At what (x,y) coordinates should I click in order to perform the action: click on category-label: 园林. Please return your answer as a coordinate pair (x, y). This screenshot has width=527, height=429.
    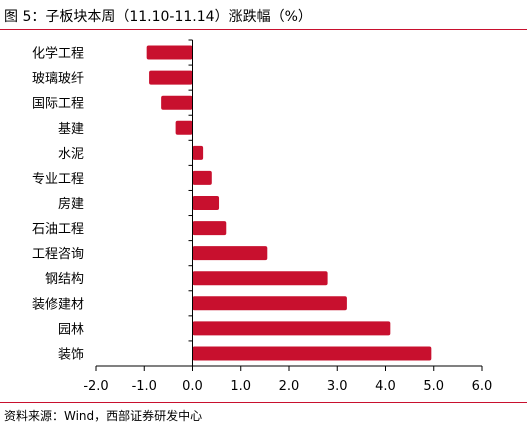
    Looking at the image, I should click on (71, 329).